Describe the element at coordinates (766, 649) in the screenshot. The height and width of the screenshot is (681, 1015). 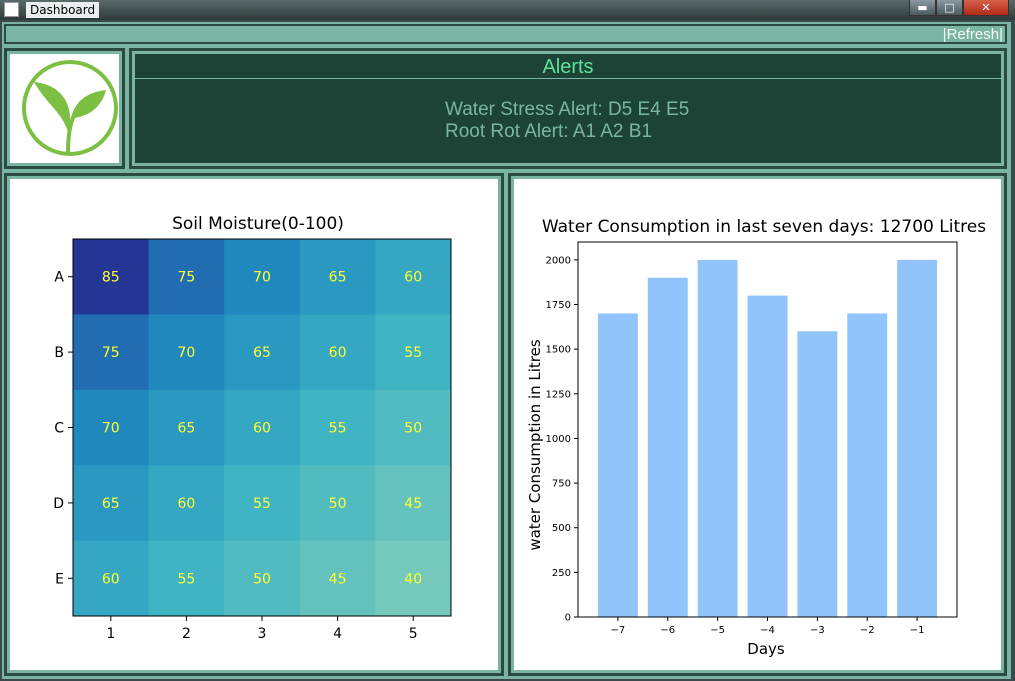
I see `bar-chart-xlabel: Days` at that location.